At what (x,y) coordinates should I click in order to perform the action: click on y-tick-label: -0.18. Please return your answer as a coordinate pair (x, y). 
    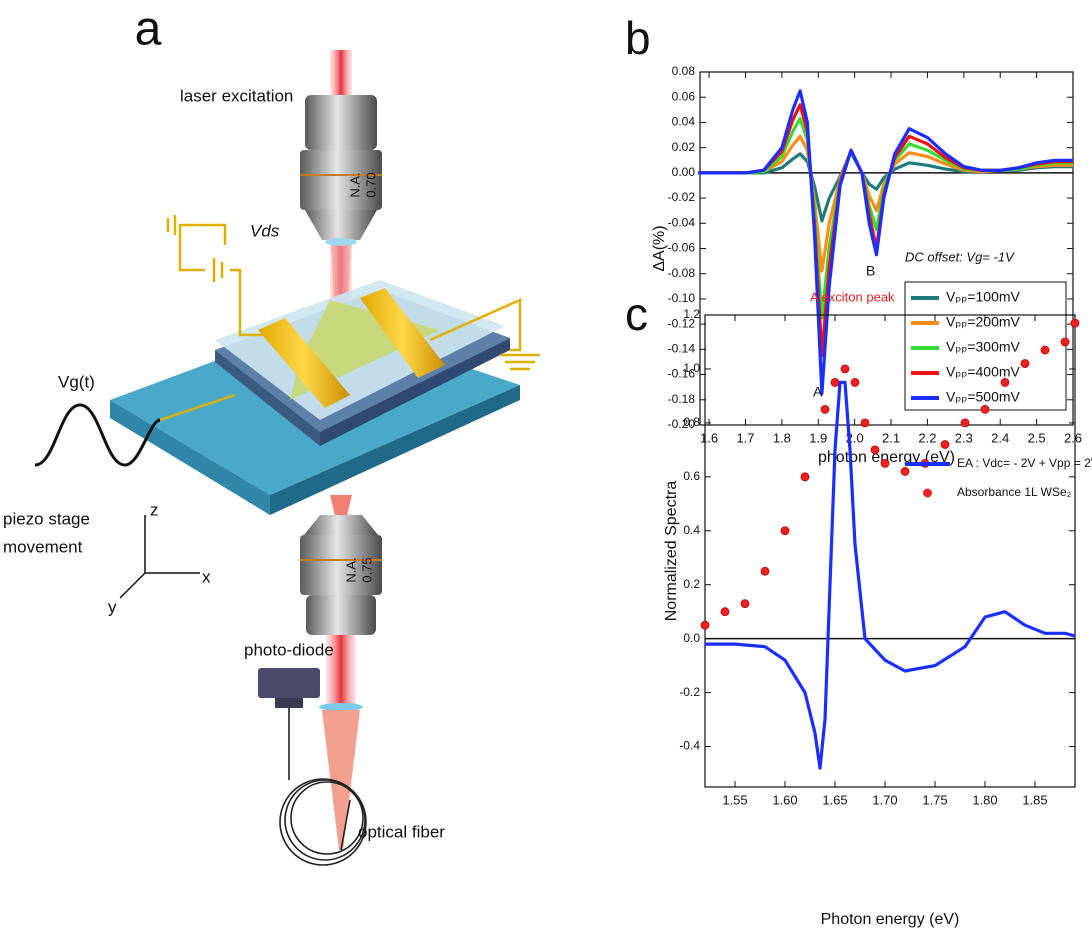
    Looking at the image, I should click on (682, 399).